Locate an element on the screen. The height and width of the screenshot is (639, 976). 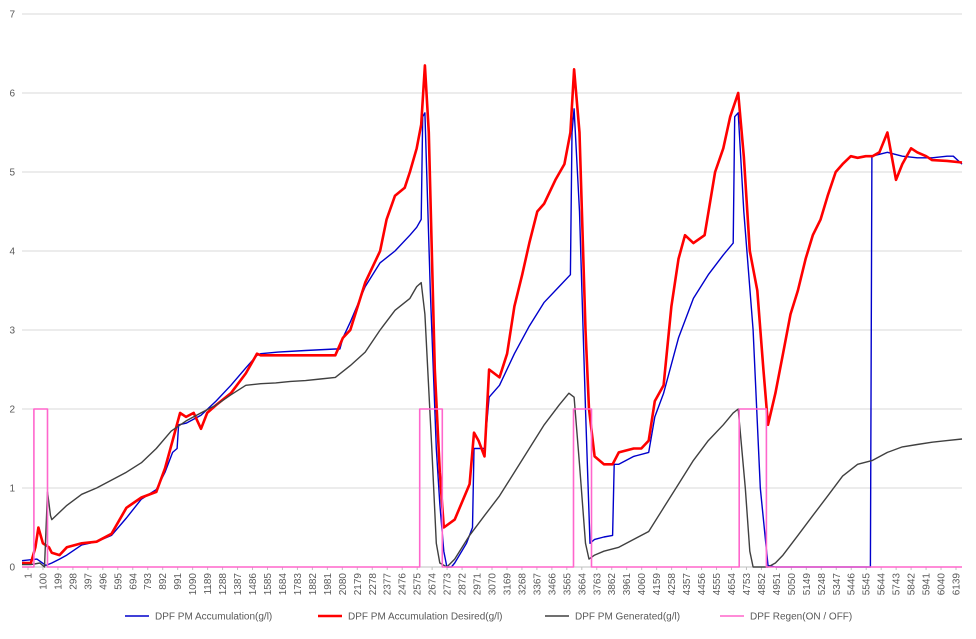
x-tick-label: 991 is located at coordinates (178, 581).